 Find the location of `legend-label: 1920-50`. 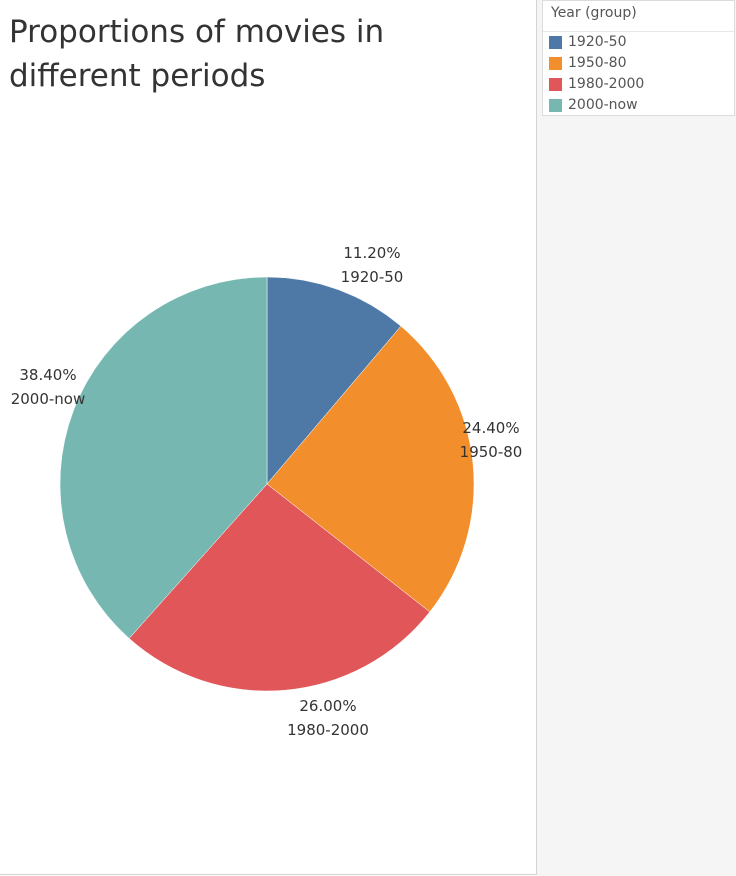

legend-label: 1920-50 is located at coordinates (597, 42).